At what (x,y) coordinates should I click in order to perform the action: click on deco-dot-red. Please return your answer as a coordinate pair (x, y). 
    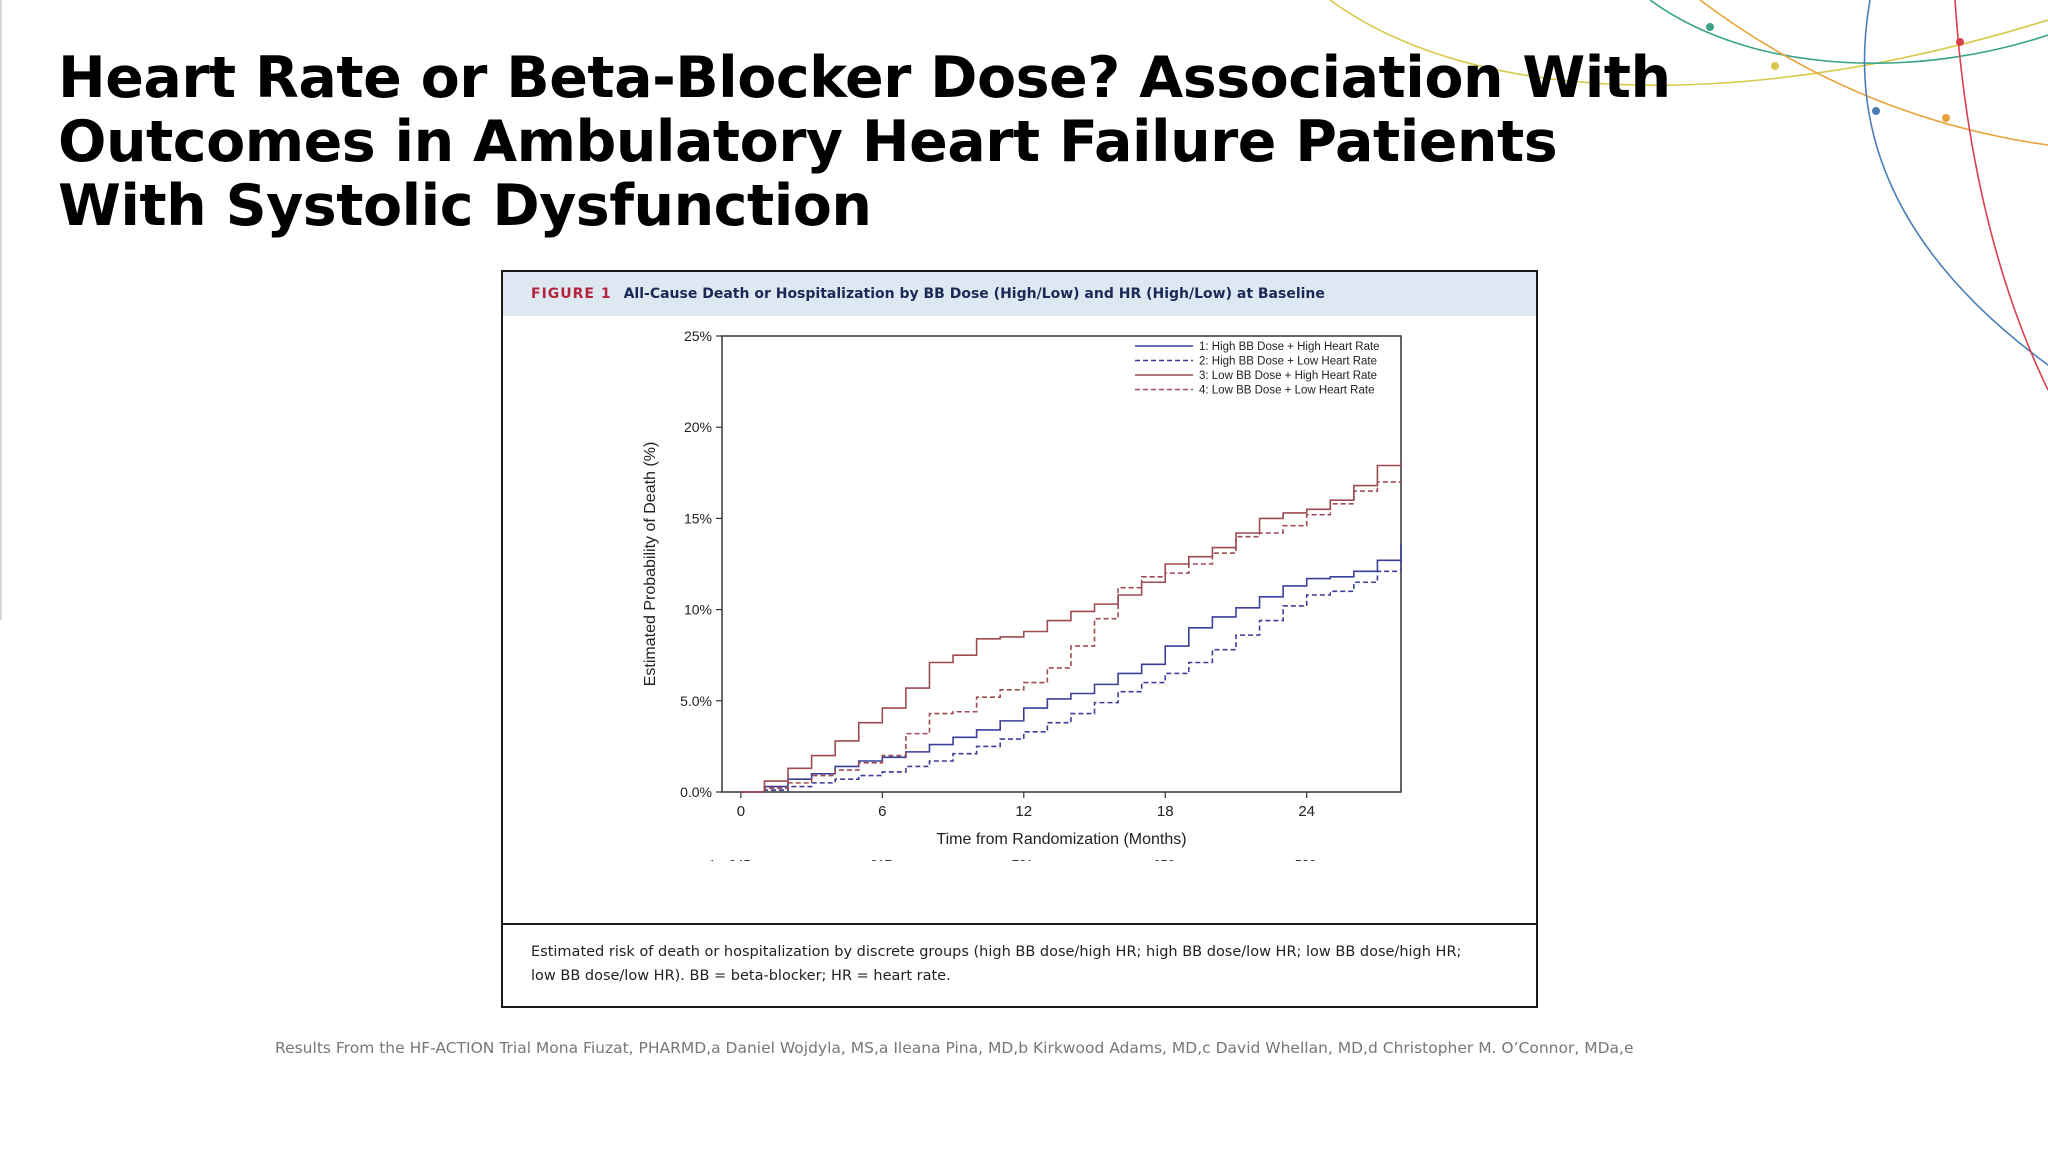
    Looking at the image, I should click on (1960, 42).